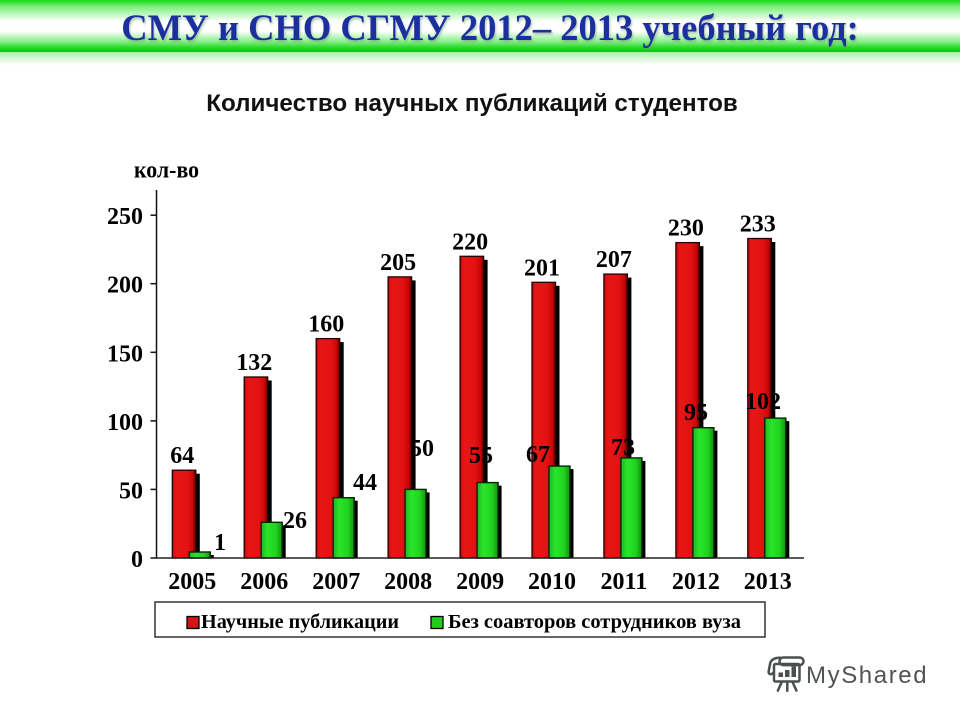  Describe the element at coordinates (398, 263) in the screenshot. I see `svg-text: 205` at that location.